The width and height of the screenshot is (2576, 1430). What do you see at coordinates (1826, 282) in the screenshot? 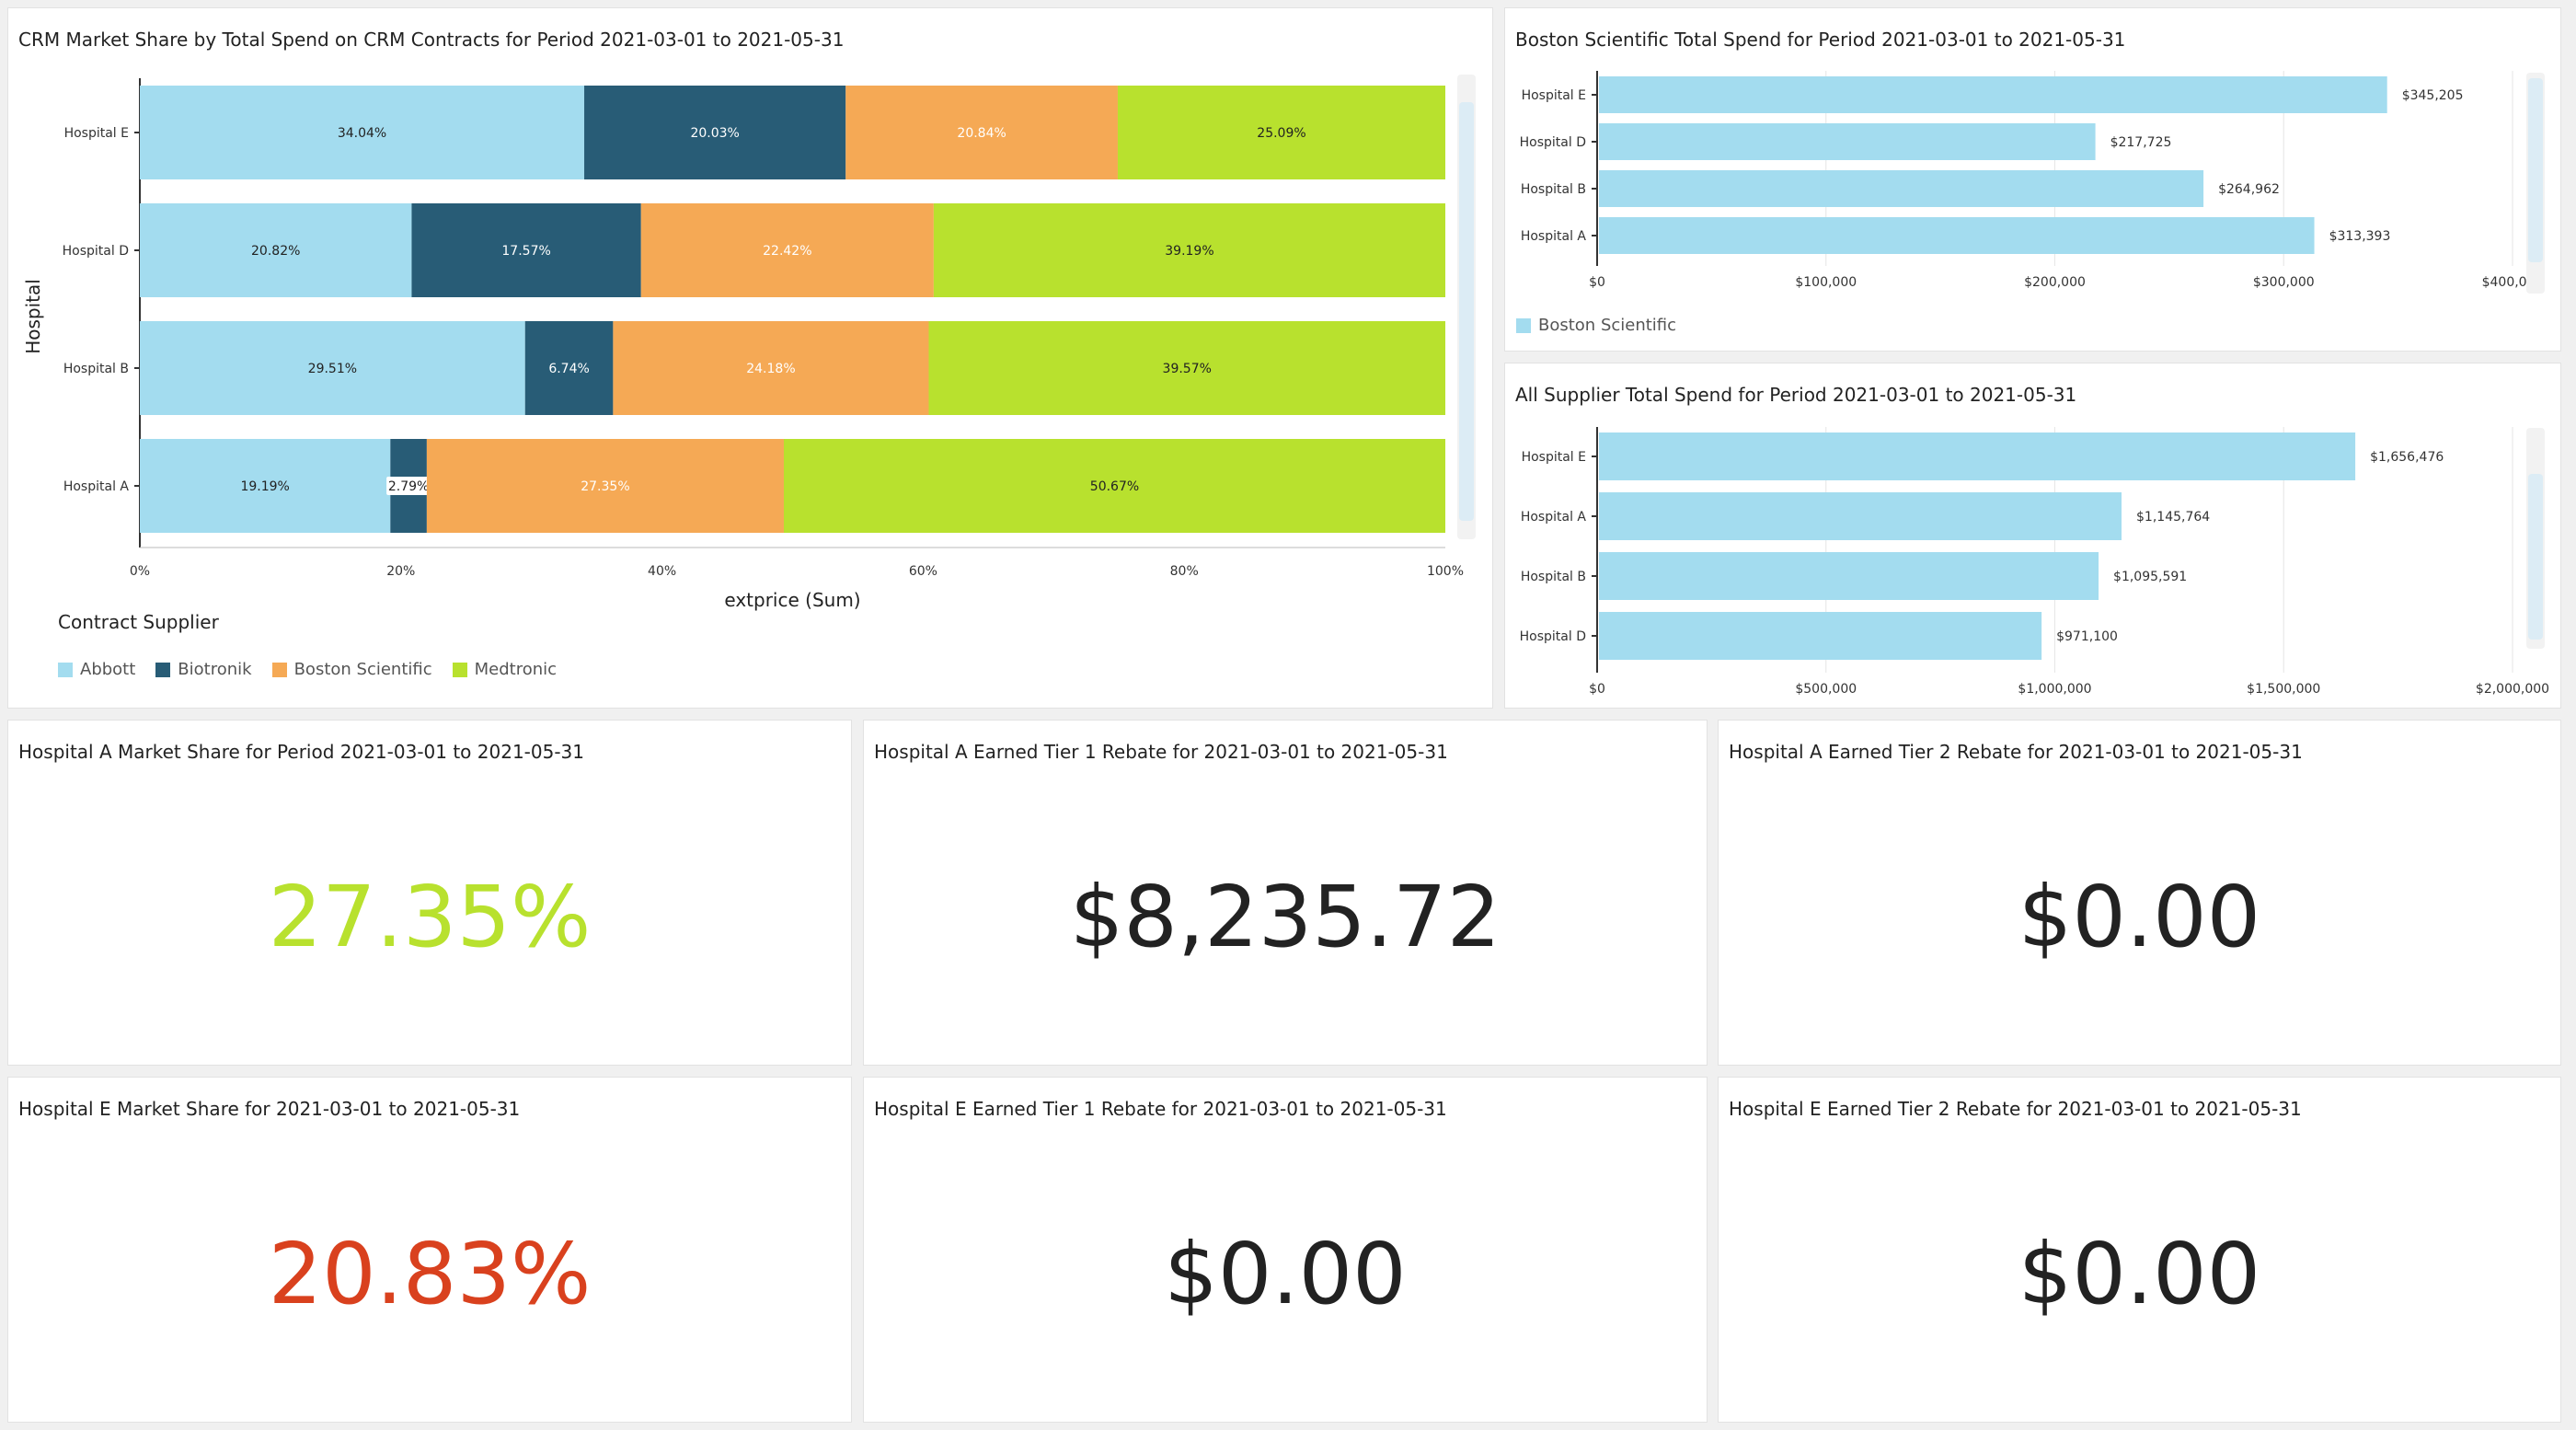
I see `x-tick-label: $100,000` at bounding box center [1826, 282].